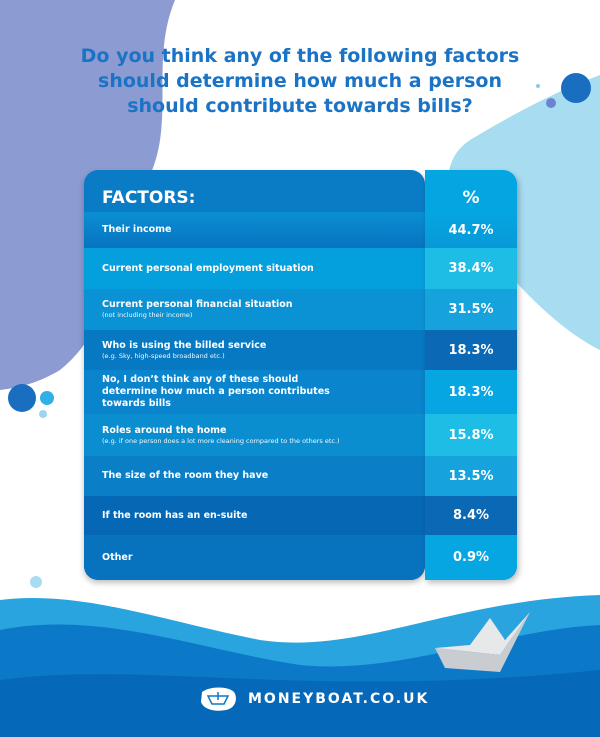  I want to click on factor-label: Their income, so click(137, 229).